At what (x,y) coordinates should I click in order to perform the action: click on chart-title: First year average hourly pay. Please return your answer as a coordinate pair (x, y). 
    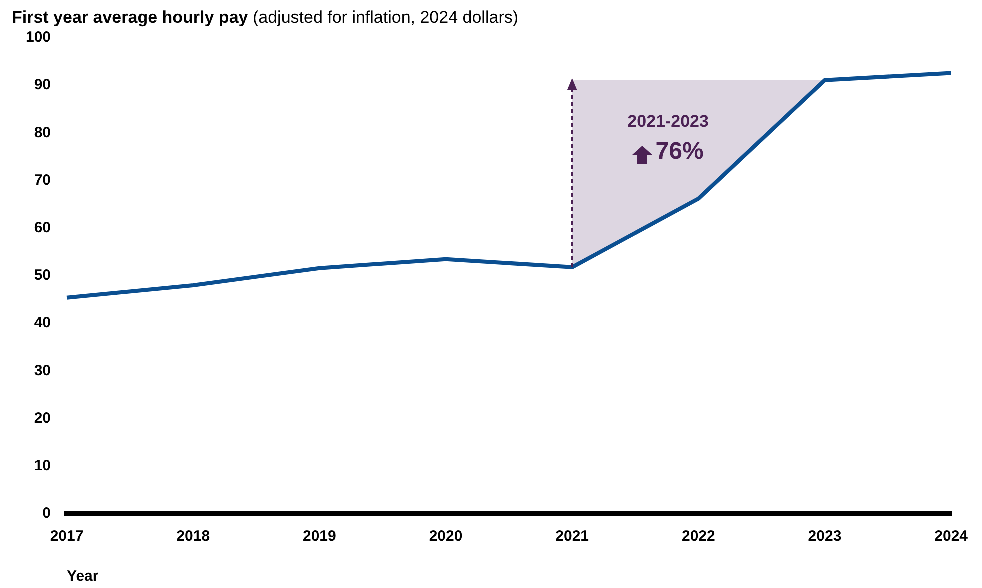
    Looking at the image, I should click on (130, 17).